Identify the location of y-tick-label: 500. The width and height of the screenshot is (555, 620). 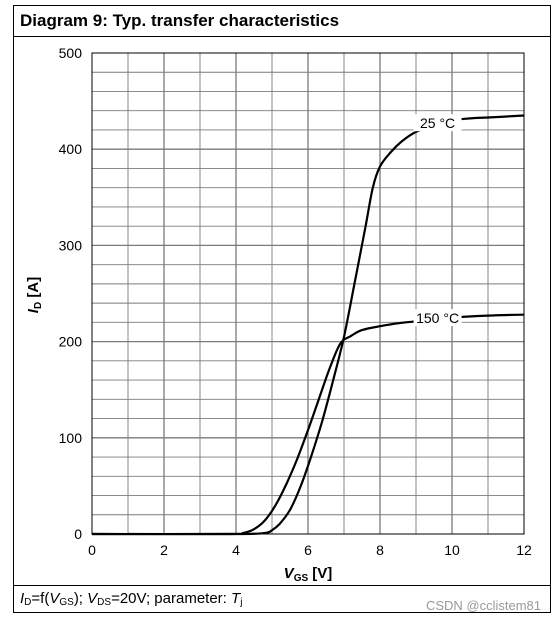
(71, 53).